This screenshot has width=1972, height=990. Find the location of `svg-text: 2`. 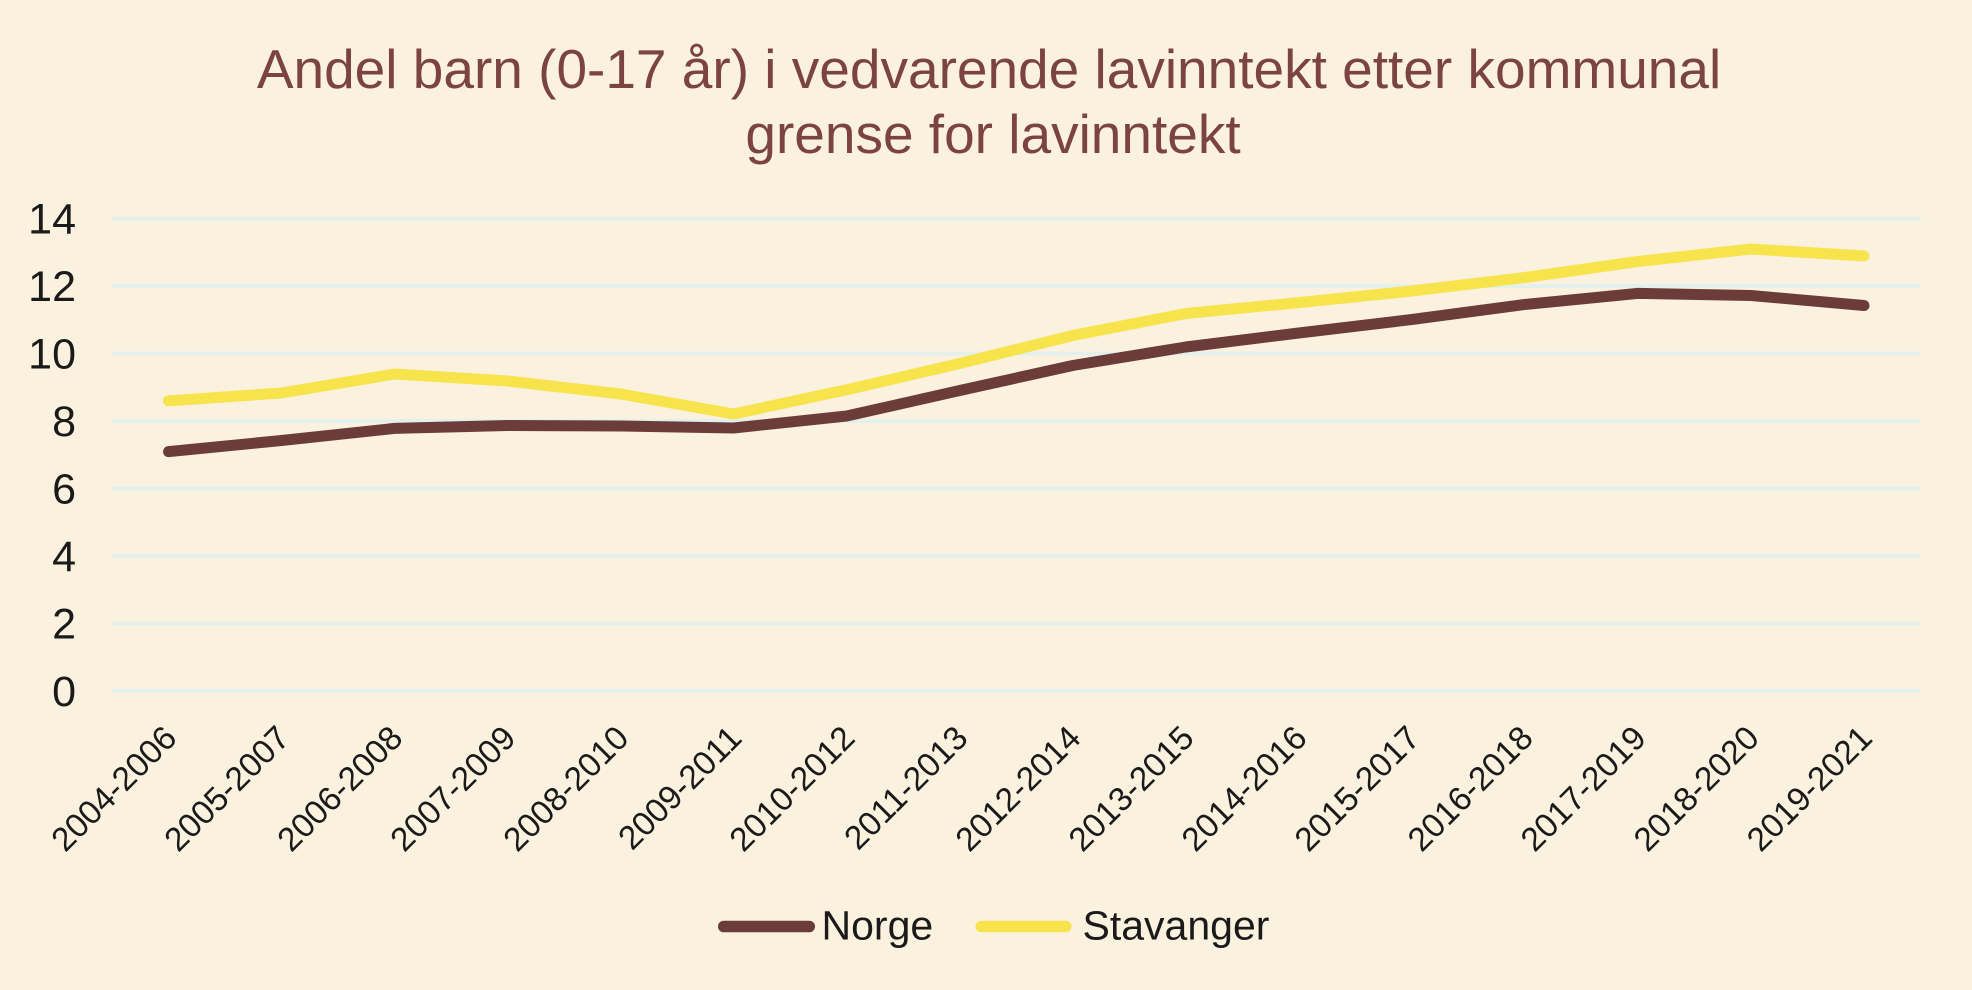

svg-text: 2 is located at coordinates (64, 624).